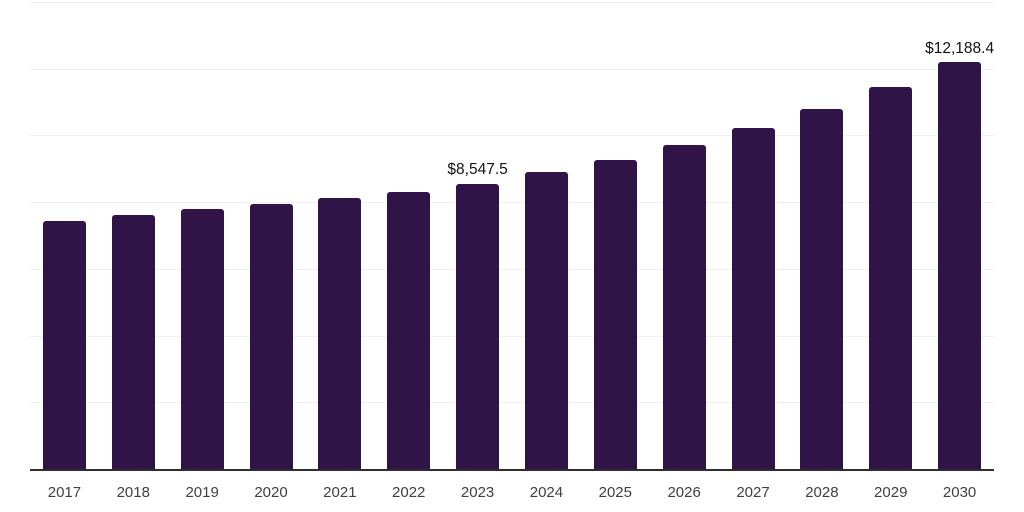 Image resolution: width=1024 pixels, height=512 pixels. Describe the element at coordinates (822, 492) in the screenshot. I see `x-tick-label-2028: 2028` at that location.